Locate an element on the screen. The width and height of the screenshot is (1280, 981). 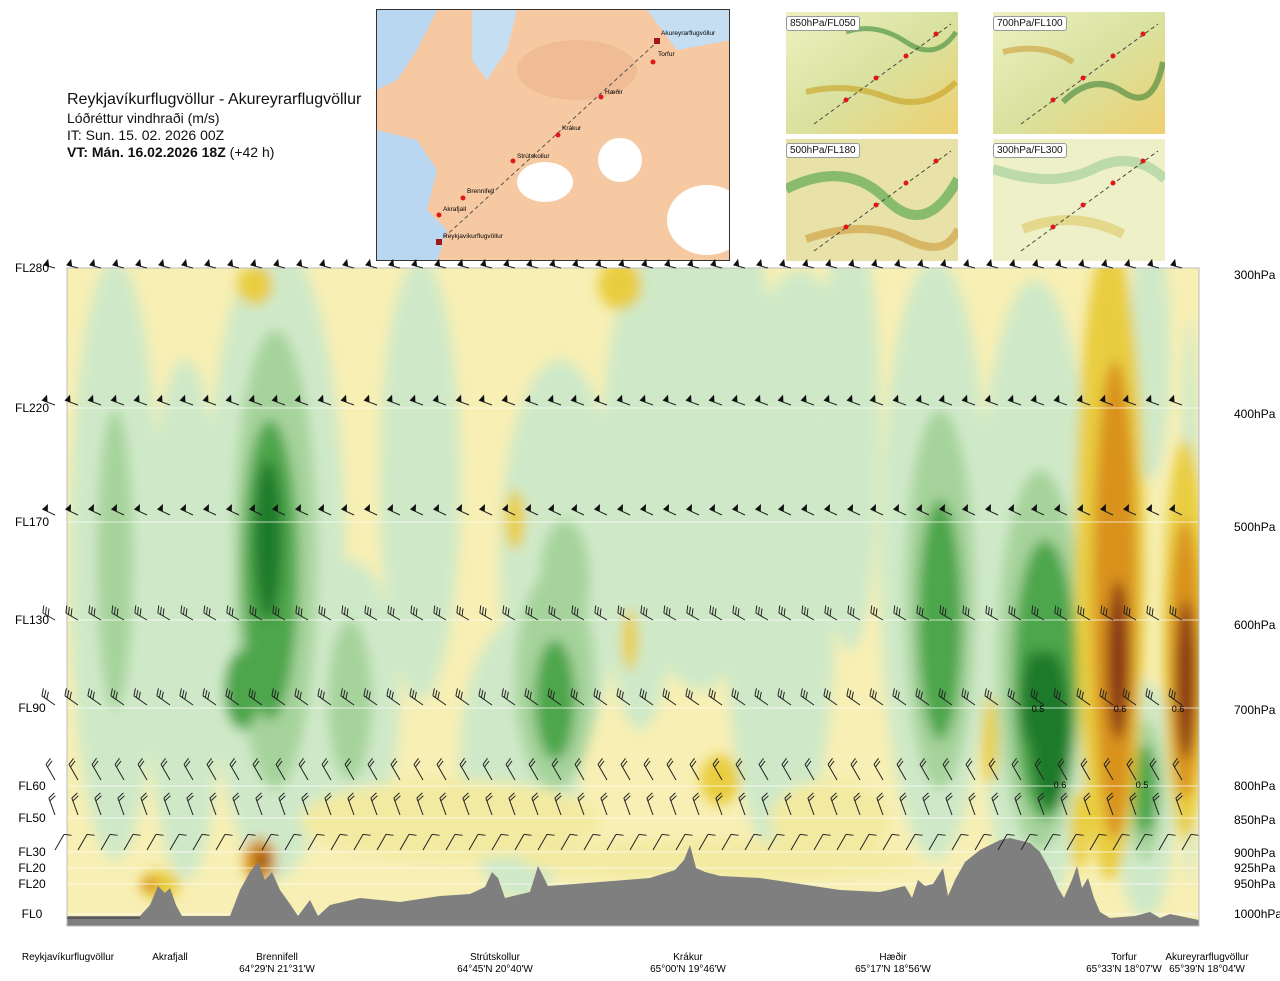
left-axis-label: FL90 is located at coordinates (32, 708).